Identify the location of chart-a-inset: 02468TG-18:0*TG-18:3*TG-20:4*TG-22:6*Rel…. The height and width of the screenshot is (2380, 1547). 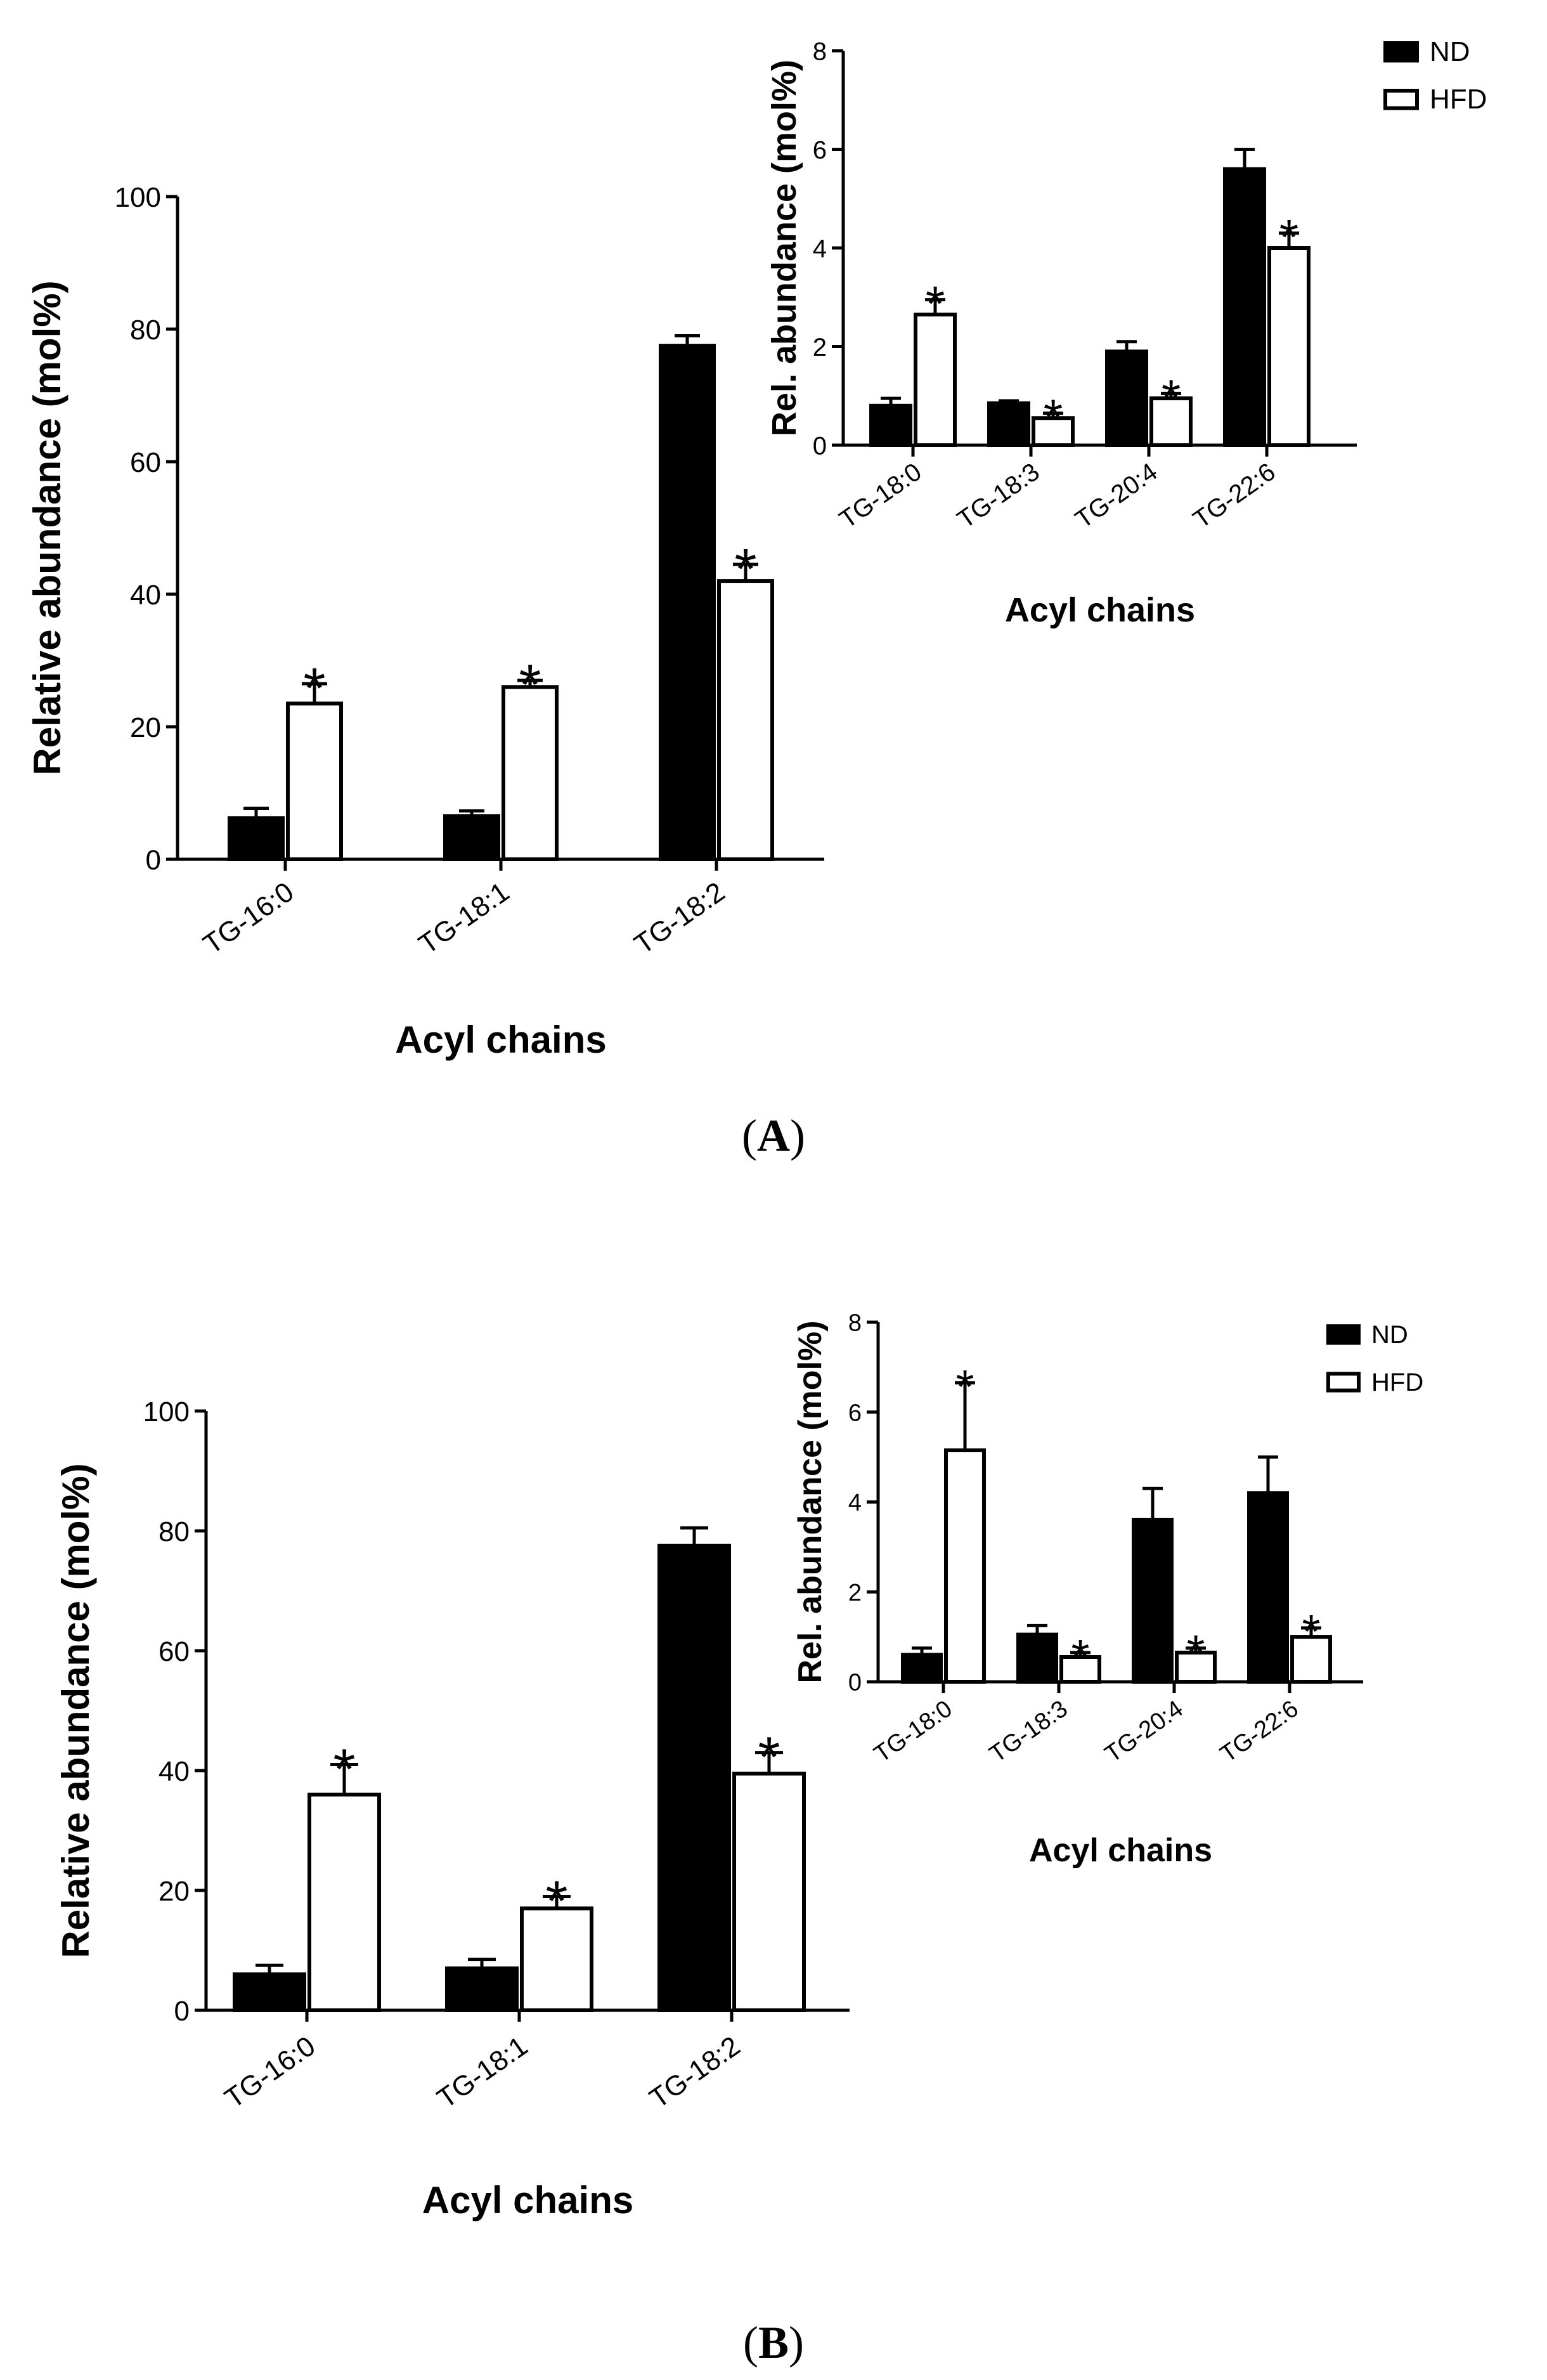
(1126, 332).